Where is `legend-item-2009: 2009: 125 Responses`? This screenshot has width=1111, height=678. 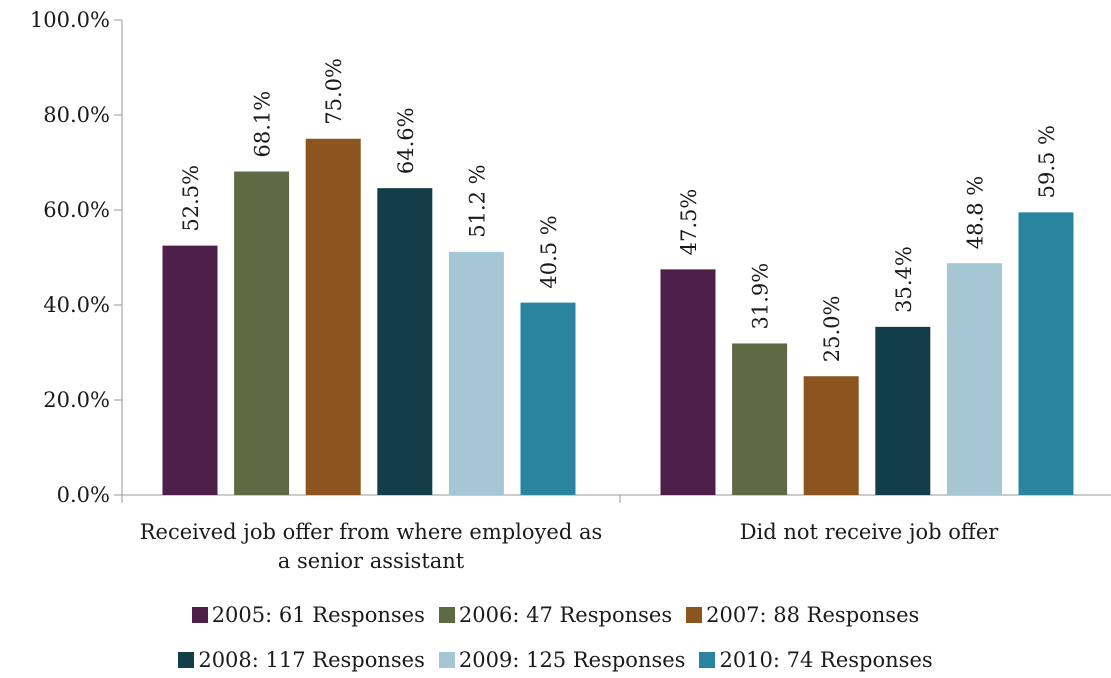
legend-item-2009: 2009: 125 Responses is located at coordinates (562, 660).